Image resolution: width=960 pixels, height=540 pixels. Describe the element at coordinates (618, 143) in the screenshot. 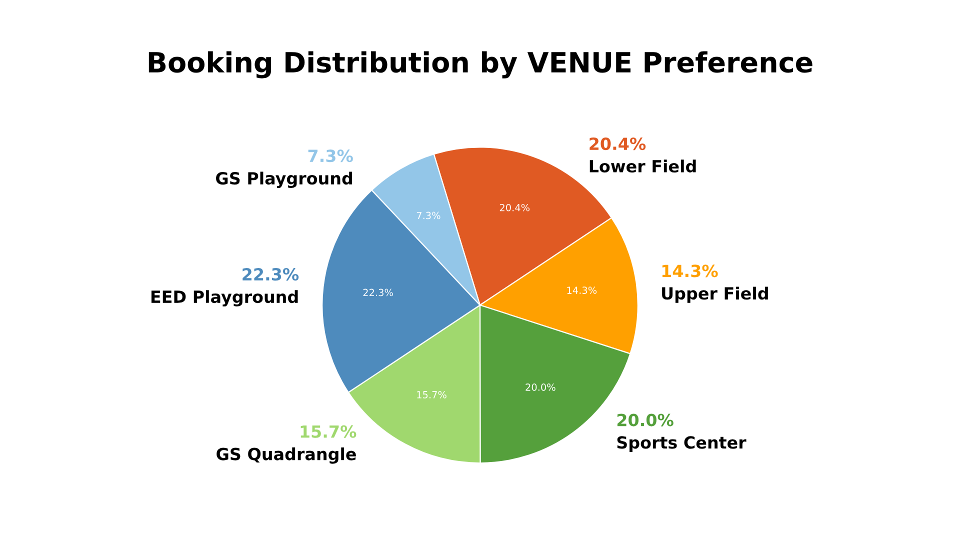

I see `text: 20.4%` at that location.